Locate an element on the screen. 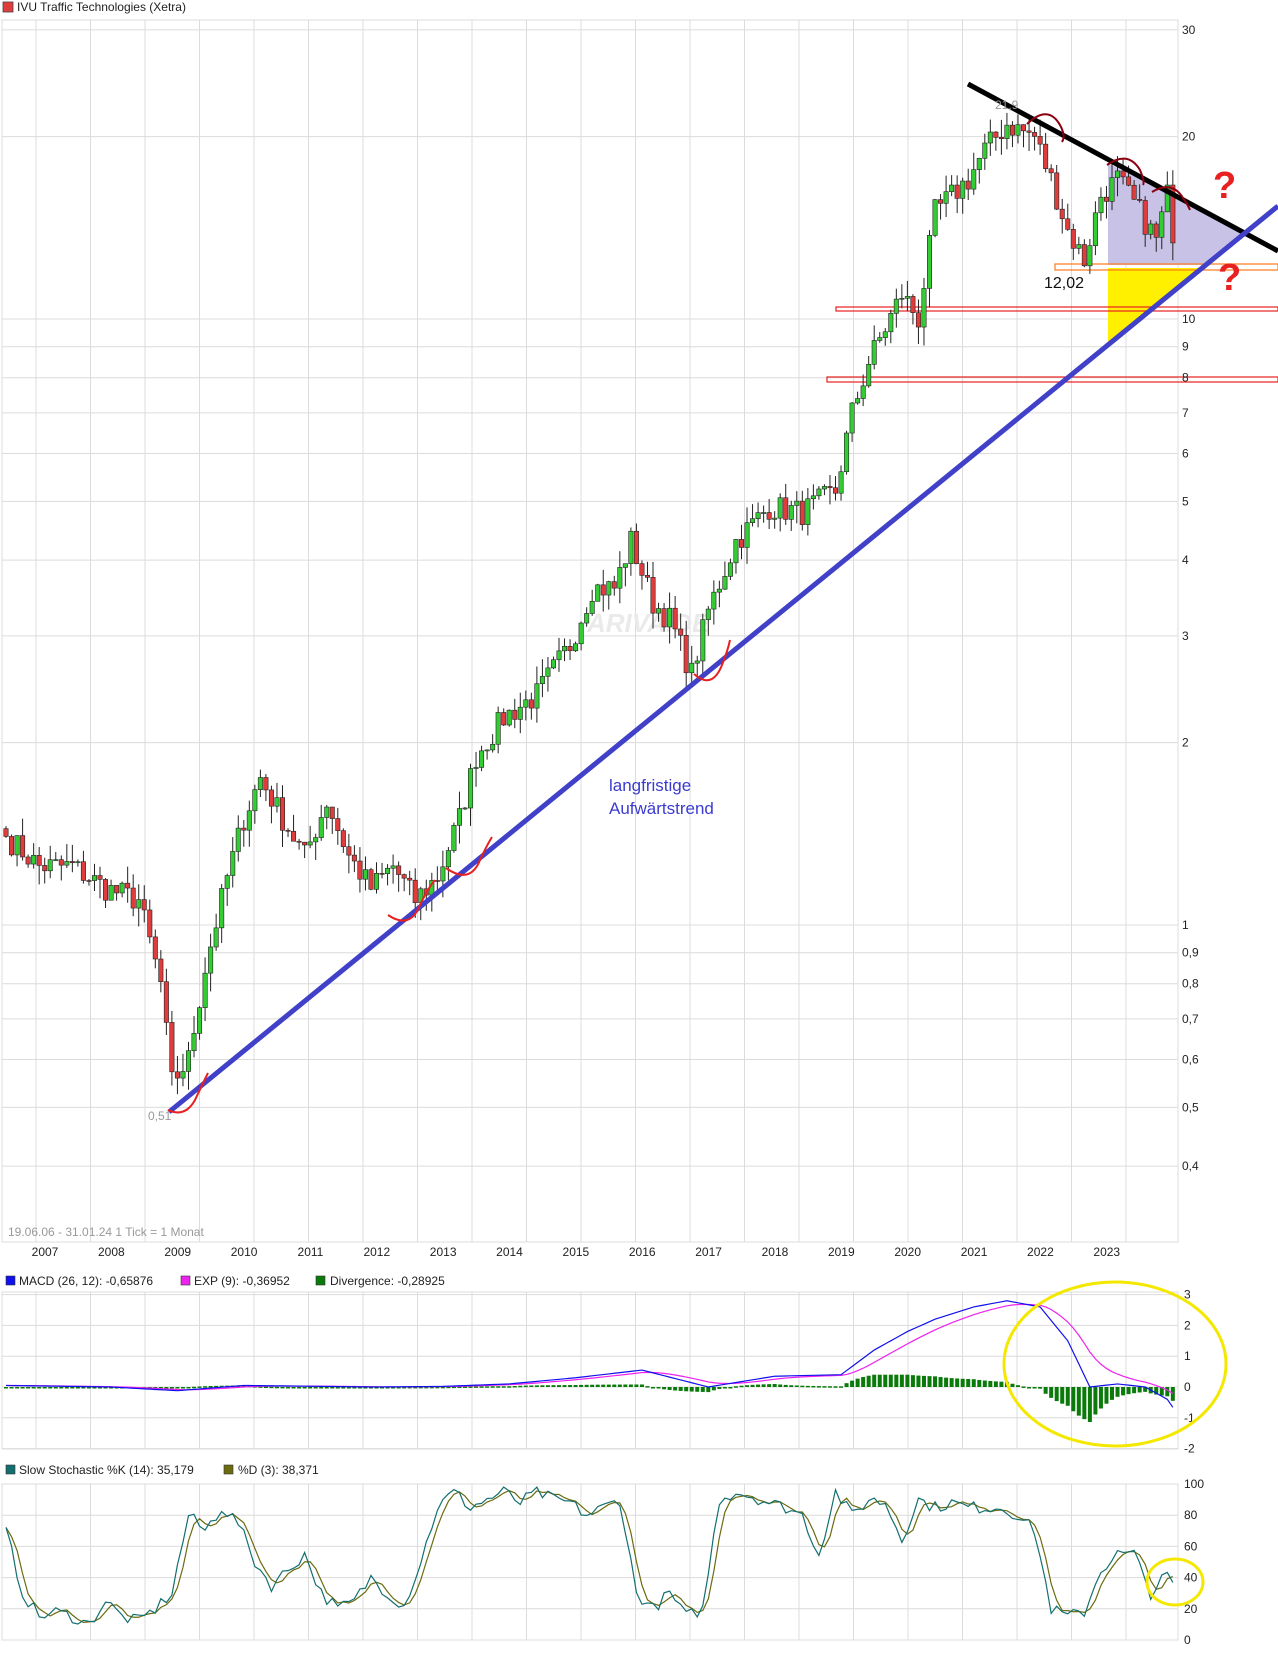 The height and width of the screenshot is (1657, 1278). period-label: 19.06.06 - 31.01.24 1 Tick = 1 Monat is located at coordinates (106, 1232).